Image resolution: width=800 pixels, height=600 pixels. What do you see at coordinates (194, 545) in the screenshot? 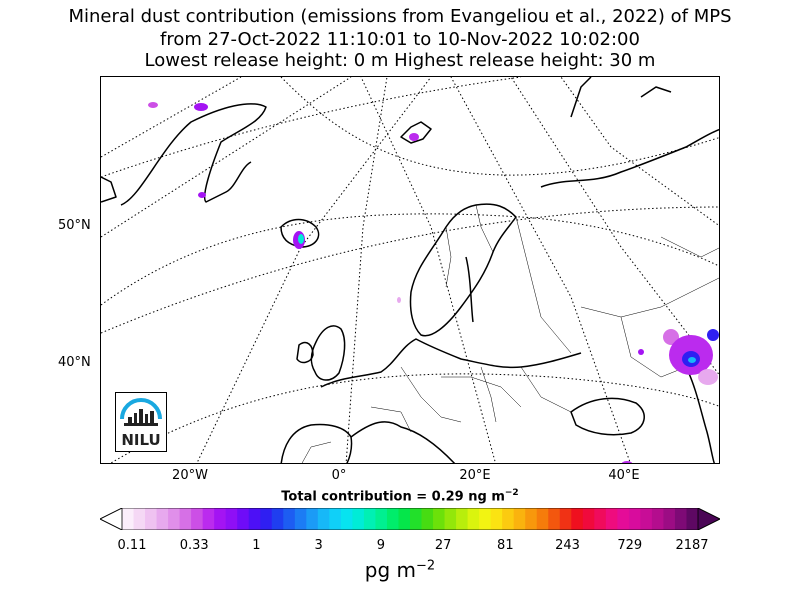
I see `colorbar-tick-label: 0.33` at bounding box center [194, 545].